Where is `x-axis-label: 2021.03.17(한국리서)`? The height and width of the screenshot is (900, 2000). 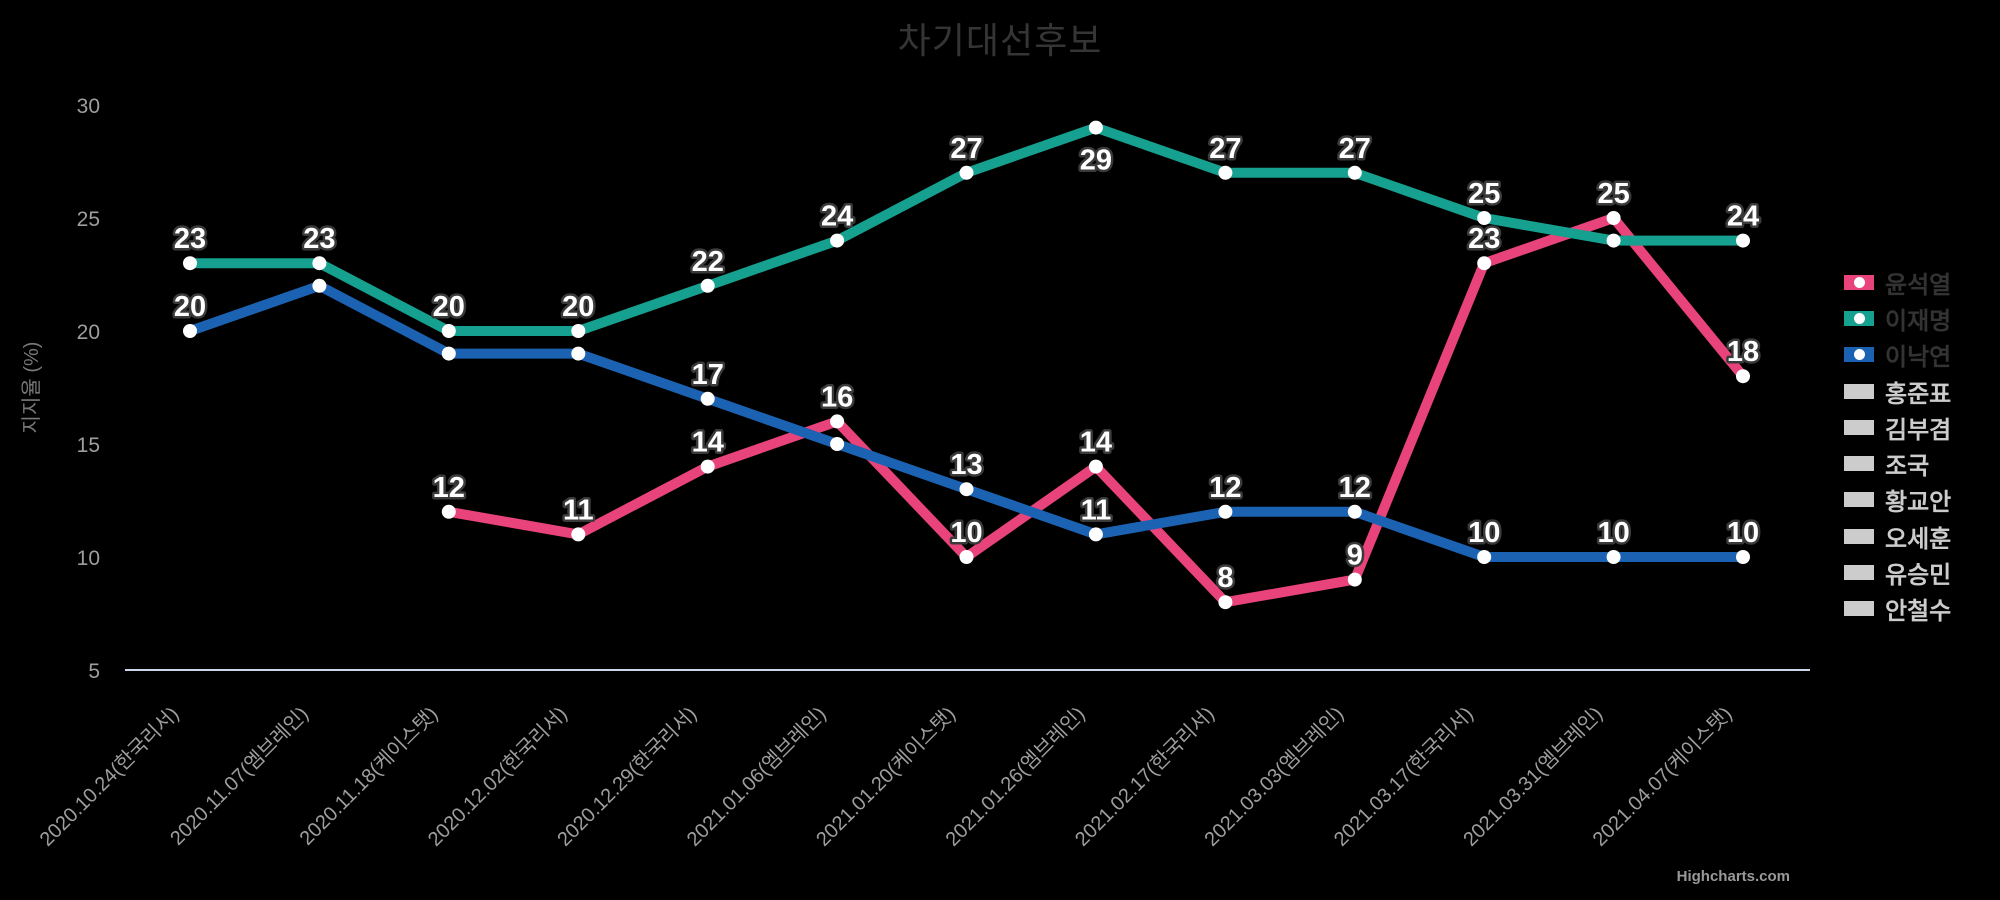 x-axis-label: 2021.03.17(한국리서) is located at coordinates (1403, 776).